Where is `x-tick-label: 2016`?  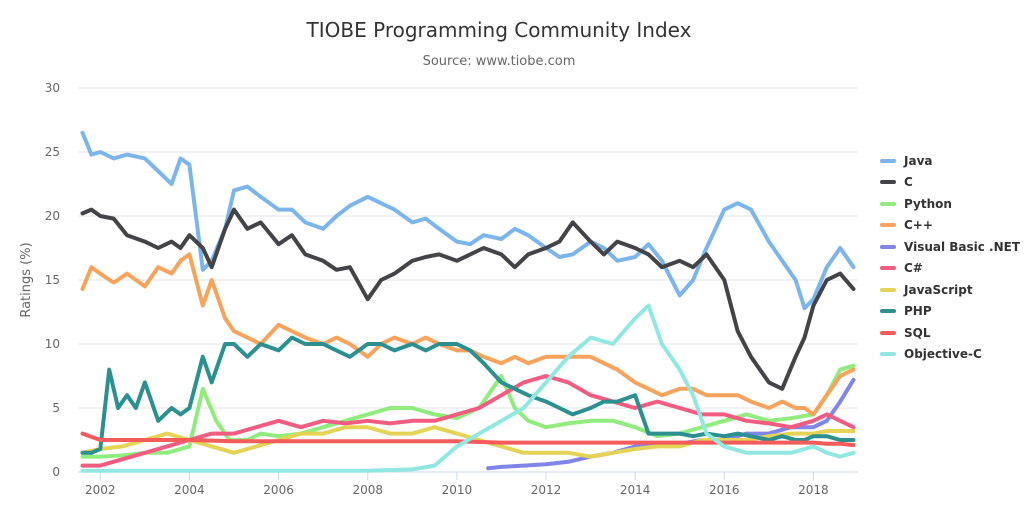 x-tick-label: 2016 is located at coordinates (724, 490).